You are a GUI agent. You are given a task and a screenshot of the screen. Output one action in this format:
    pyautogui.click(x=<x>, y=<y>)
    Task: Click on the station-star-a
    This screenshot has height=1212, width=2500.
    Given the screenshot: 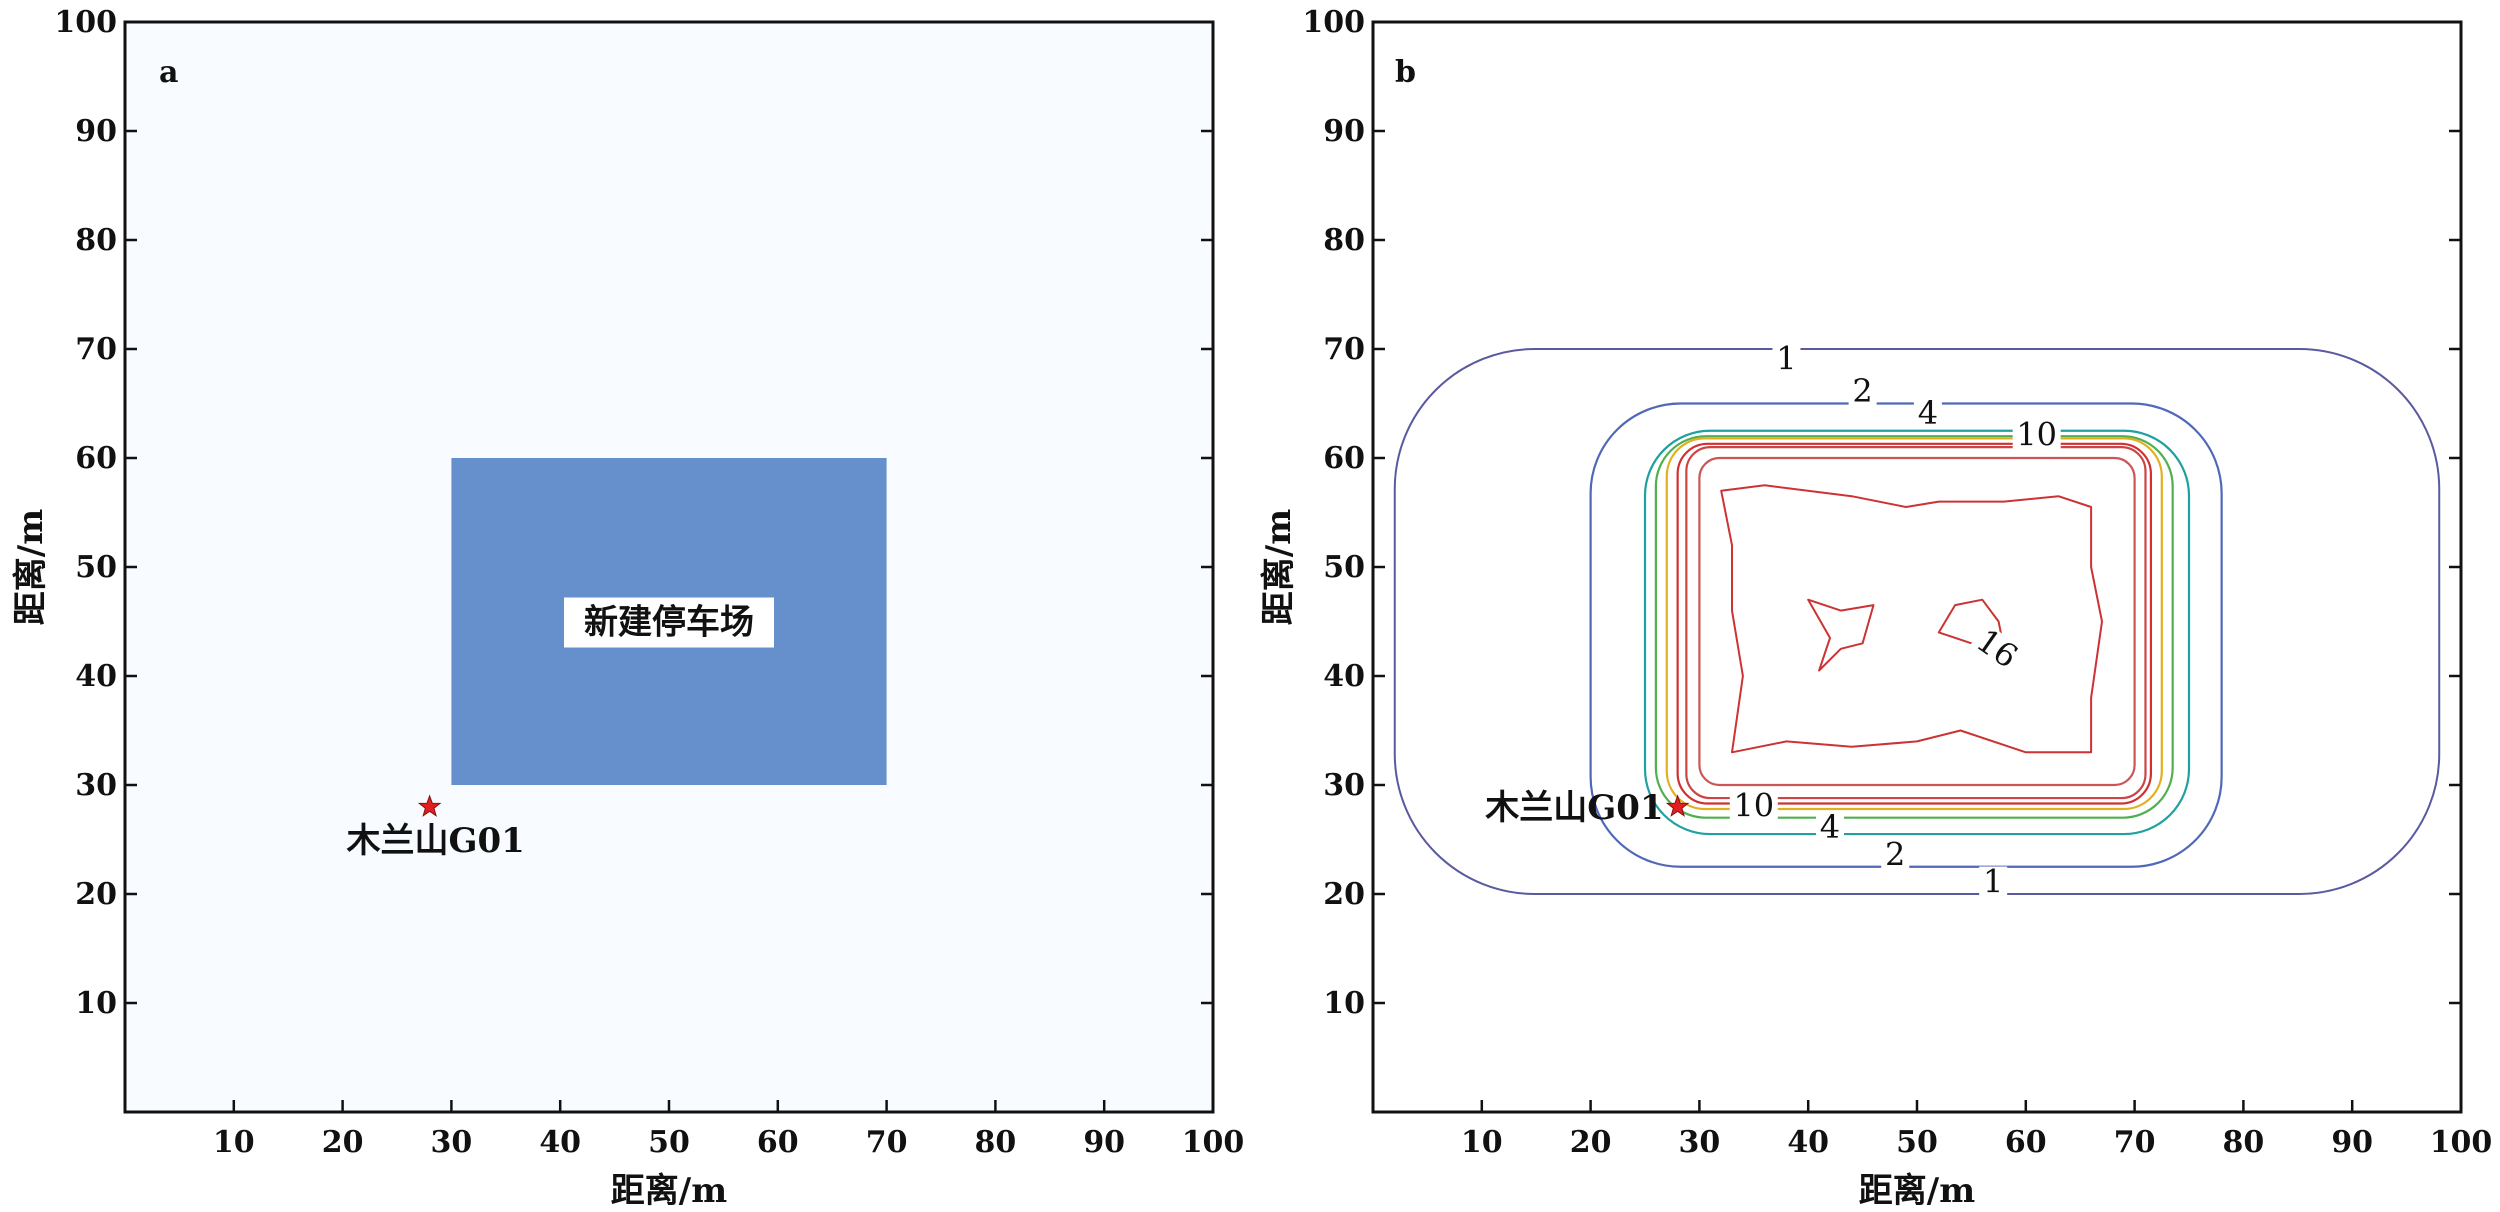 What is the action you would take?
    pyautogui.click(x=429, y=805)
    